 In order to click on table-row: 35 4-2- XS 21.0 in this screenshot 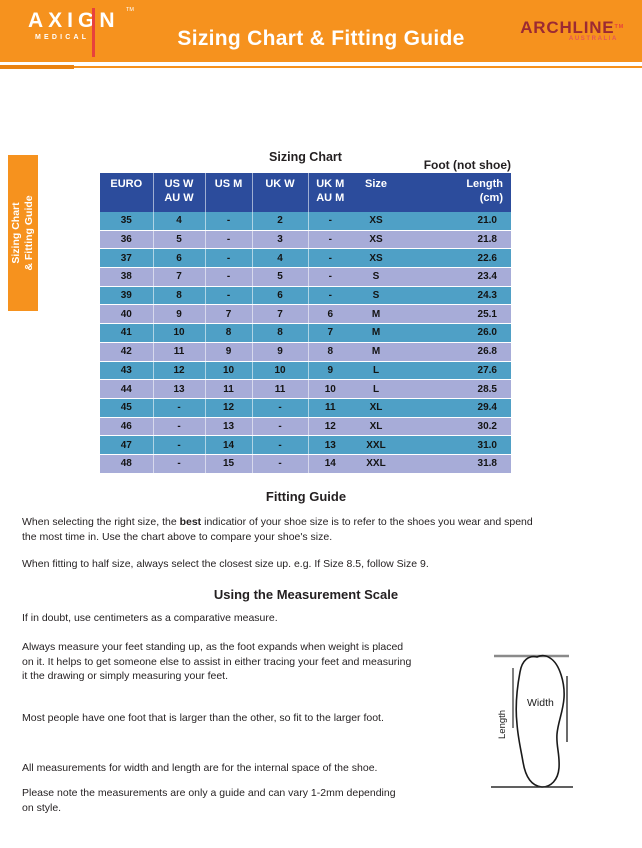, I will do `click(305, 221)`.